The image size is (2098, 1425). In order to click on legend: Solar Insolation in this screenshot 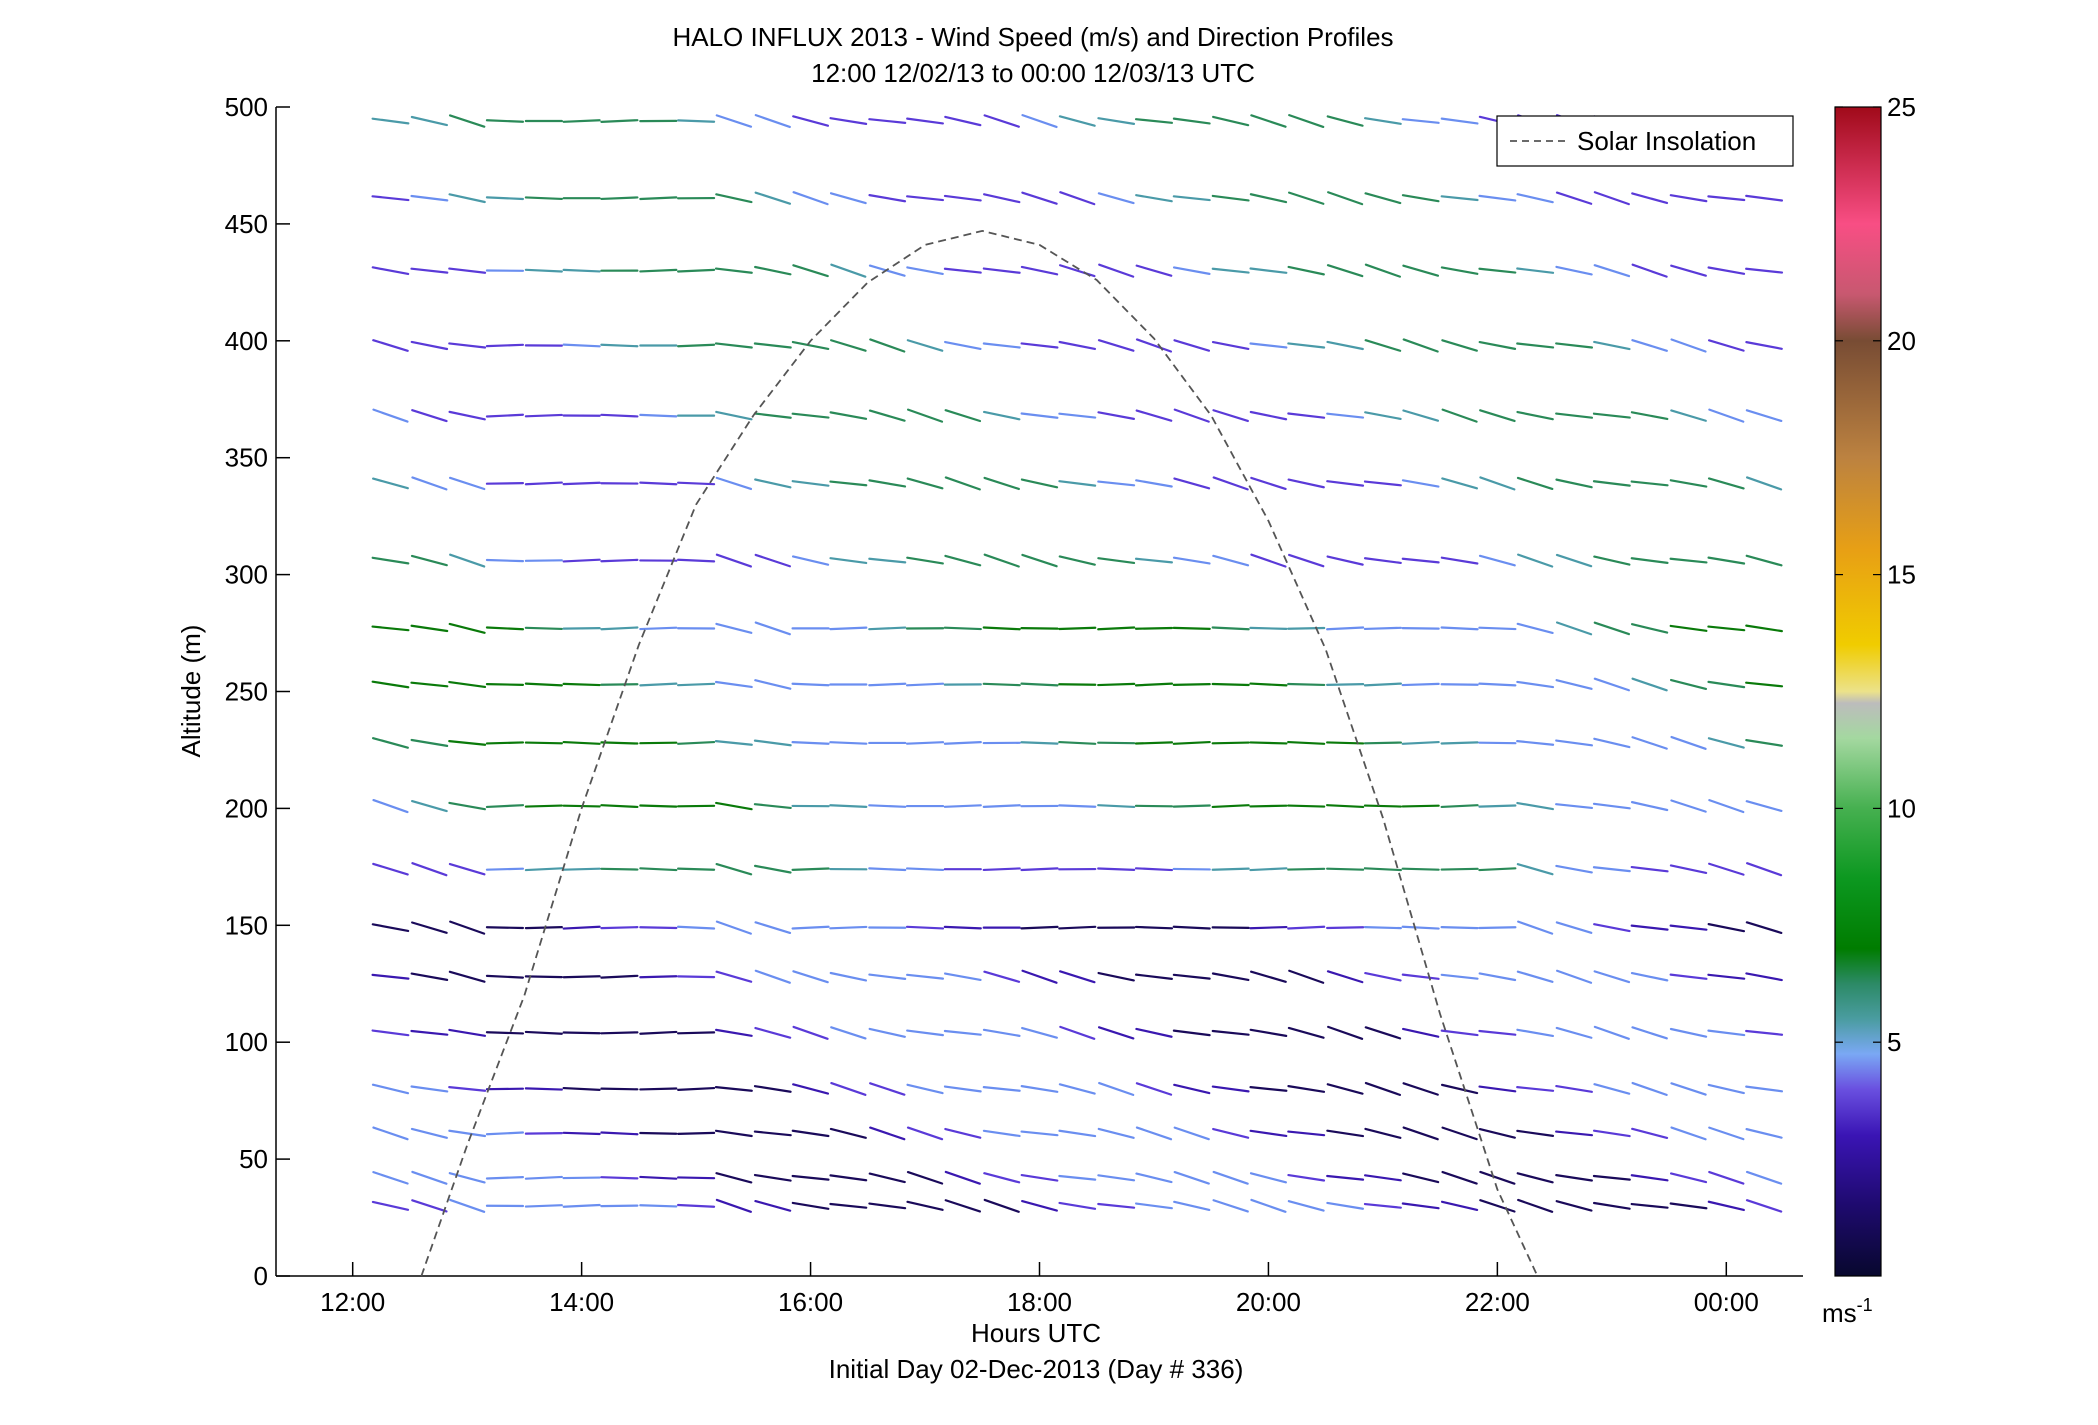, I will do `click(1645, 141)`.